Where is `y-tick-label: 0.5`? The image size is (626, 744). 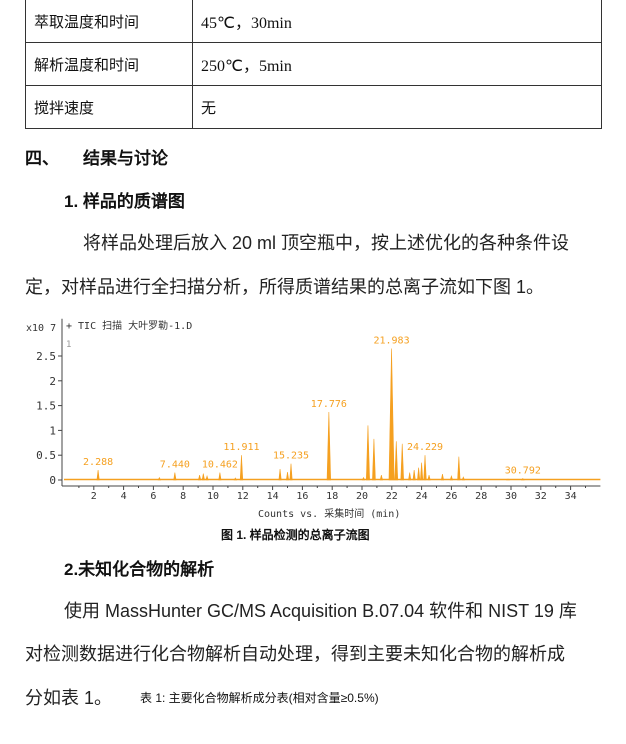
y-tick-label: 0.5 is located at coordinates (46, 455).